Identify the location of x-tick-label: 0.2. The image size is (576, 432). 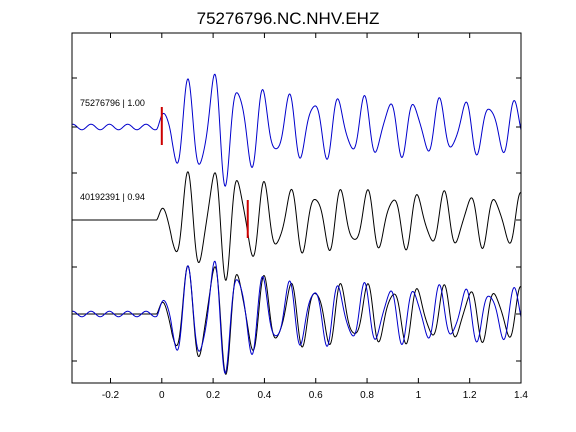
(213, 395).